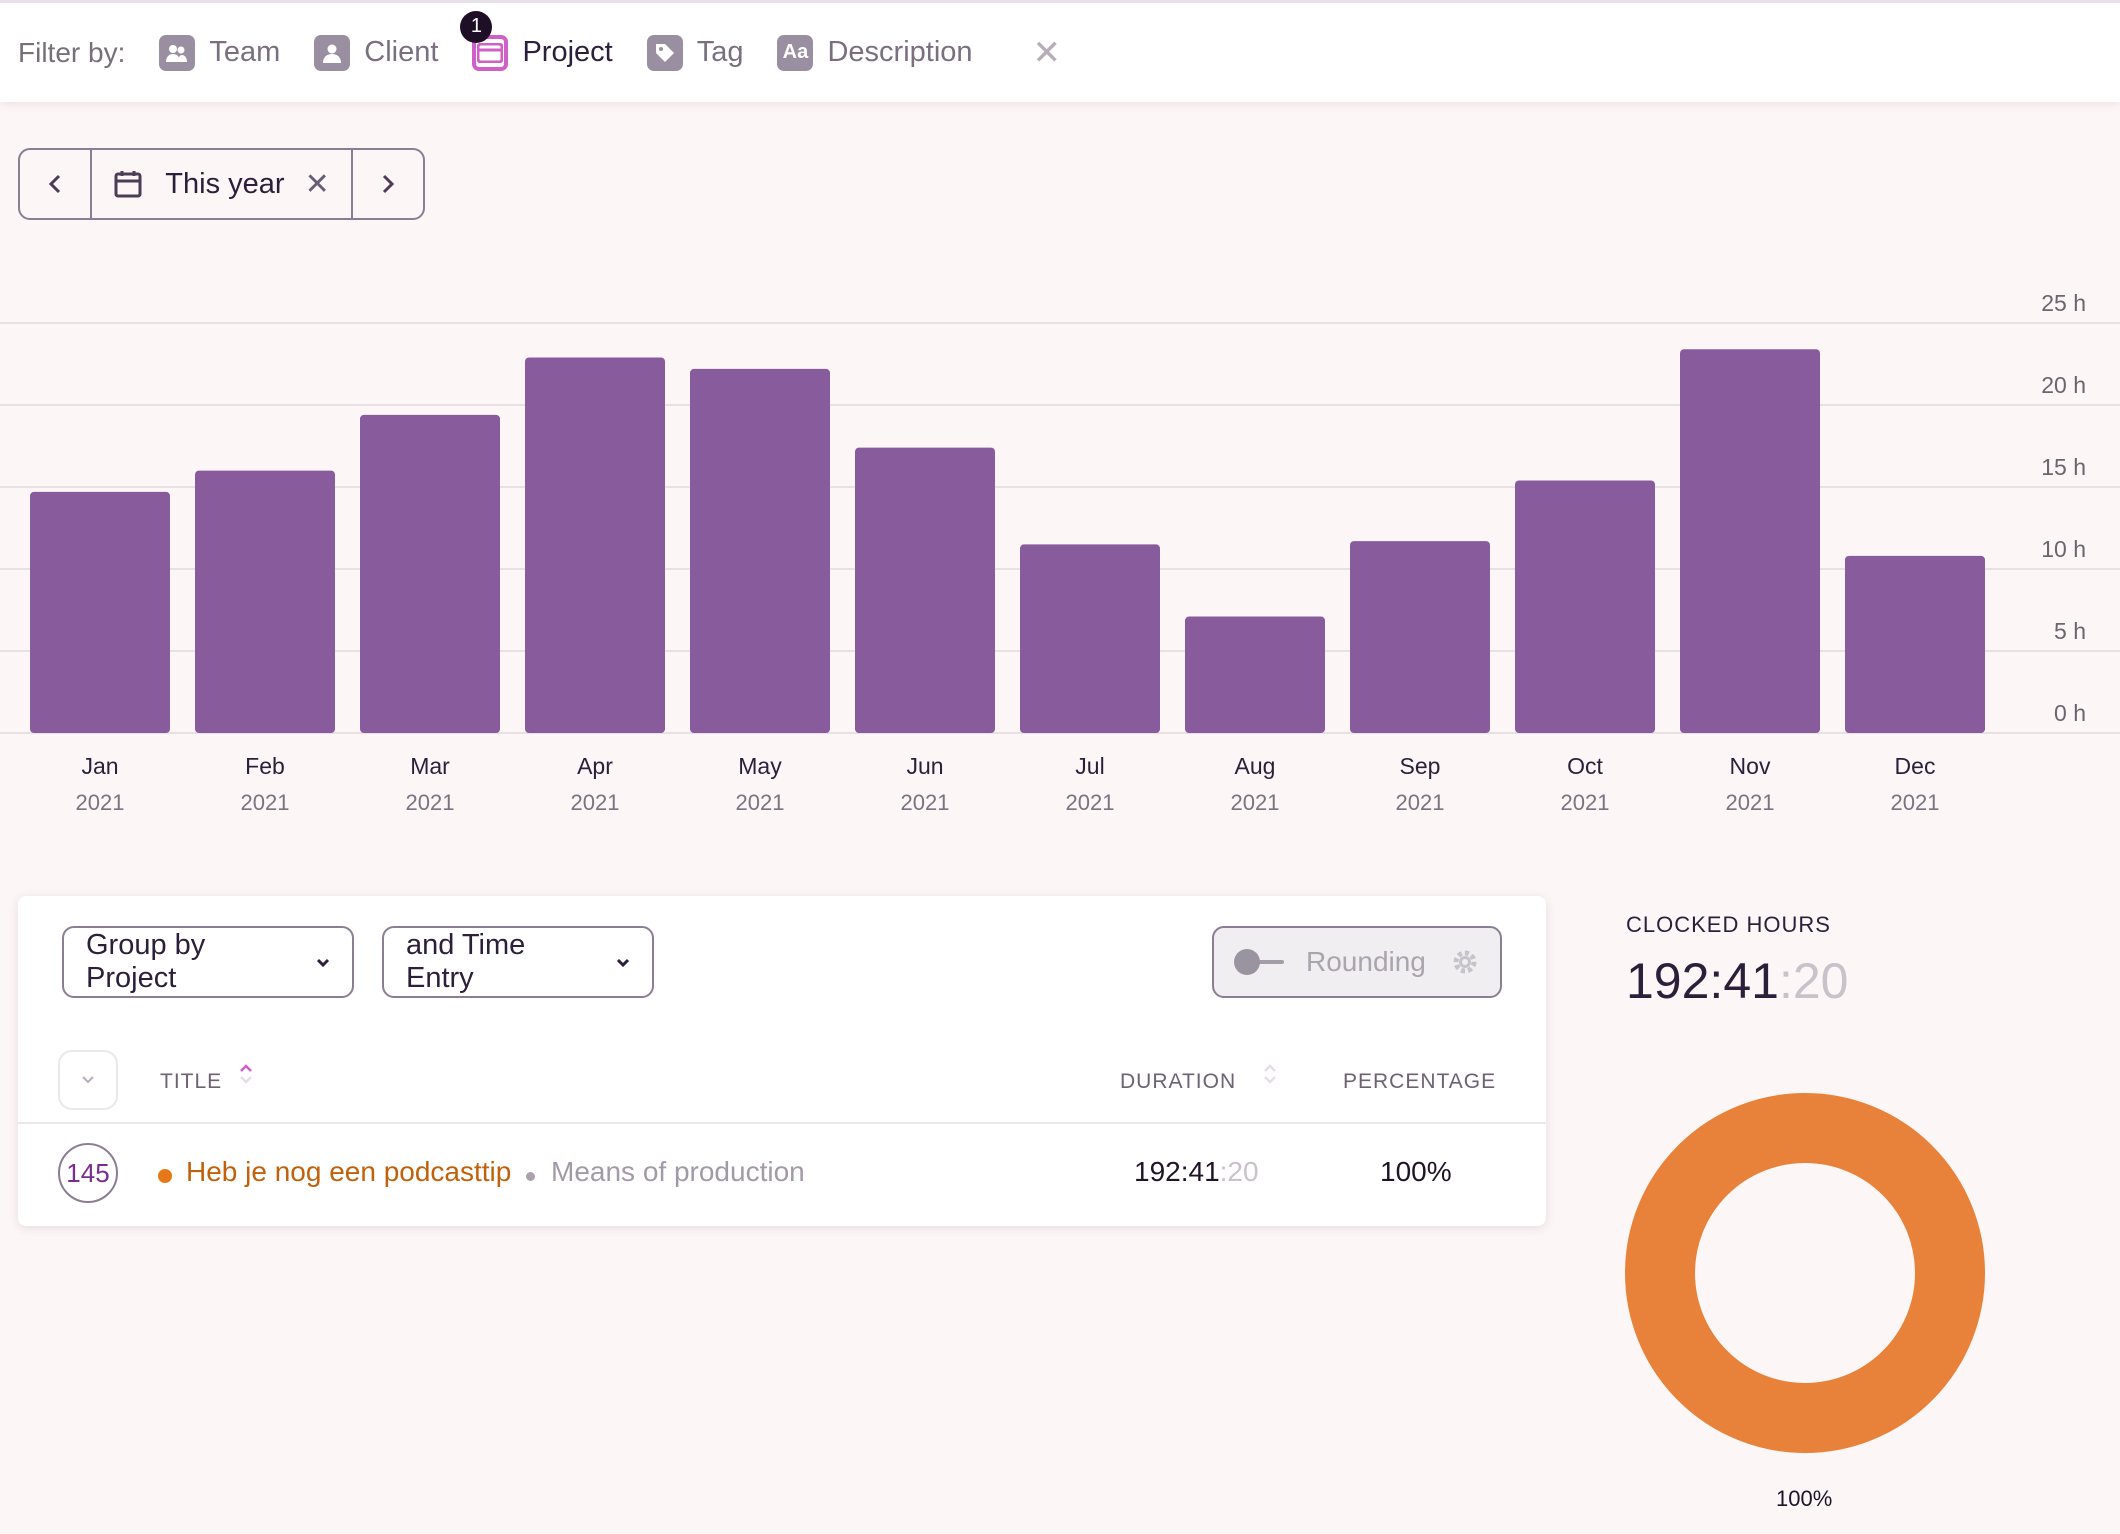 The image size is (2120, 1534). Describe the element at coordinates (925, 590) in the screenshot. I see `bar-jun` at that location.